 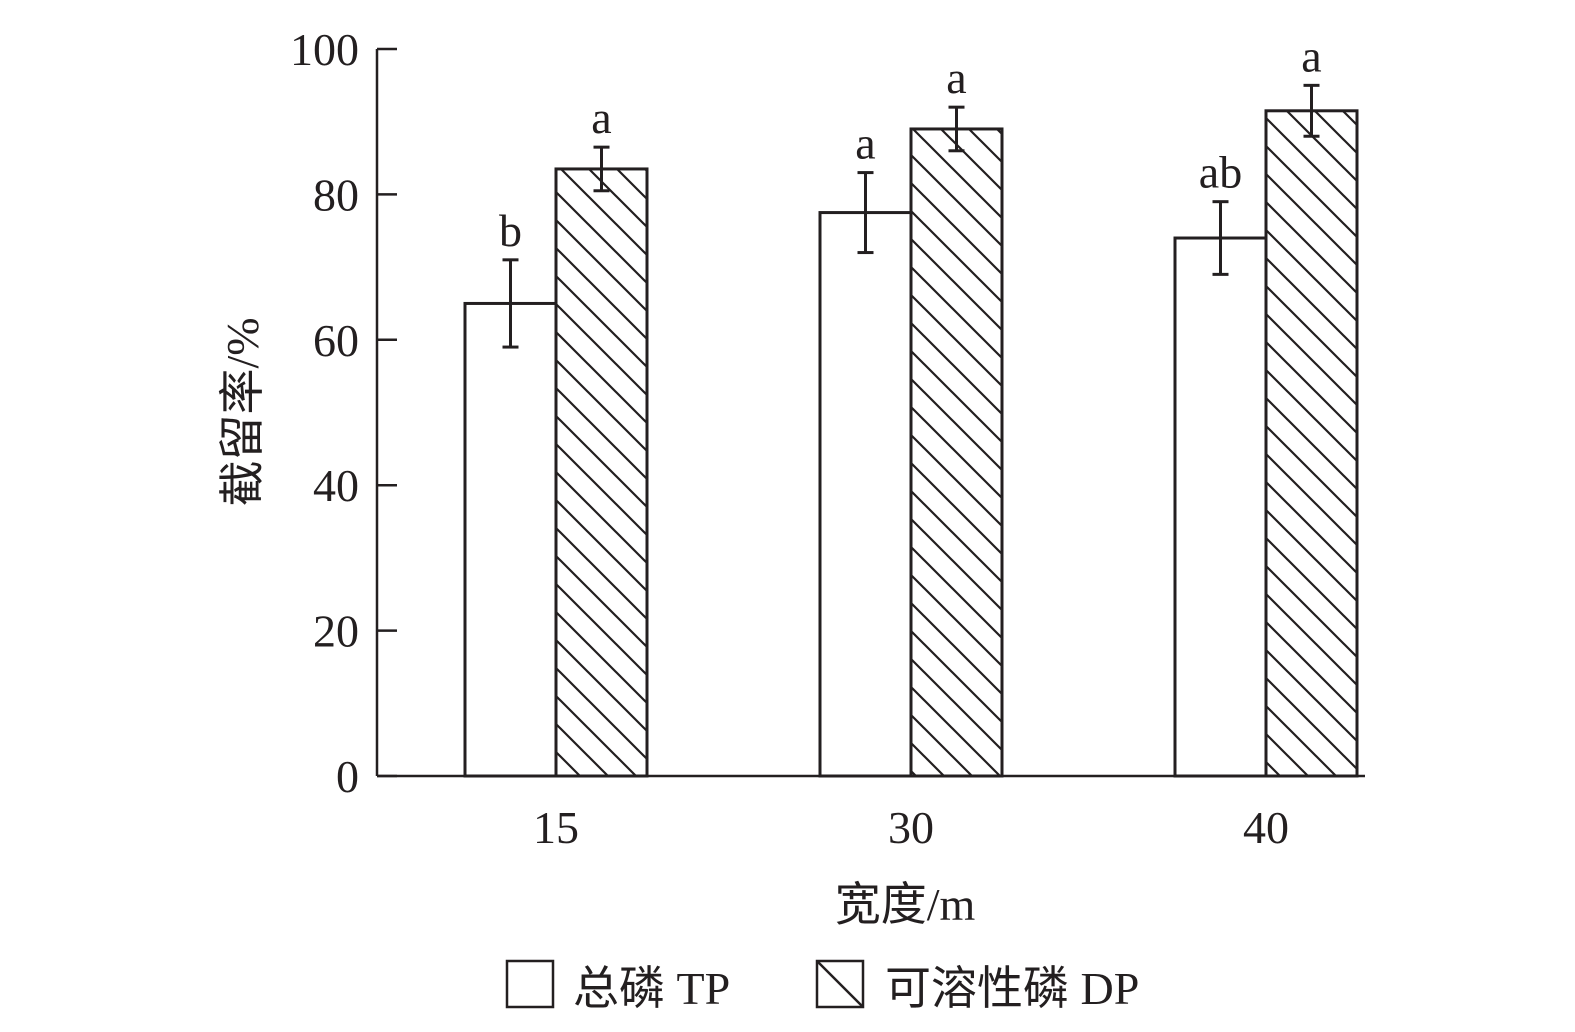 I want to click on error-bars, so click(x=911, y=216).